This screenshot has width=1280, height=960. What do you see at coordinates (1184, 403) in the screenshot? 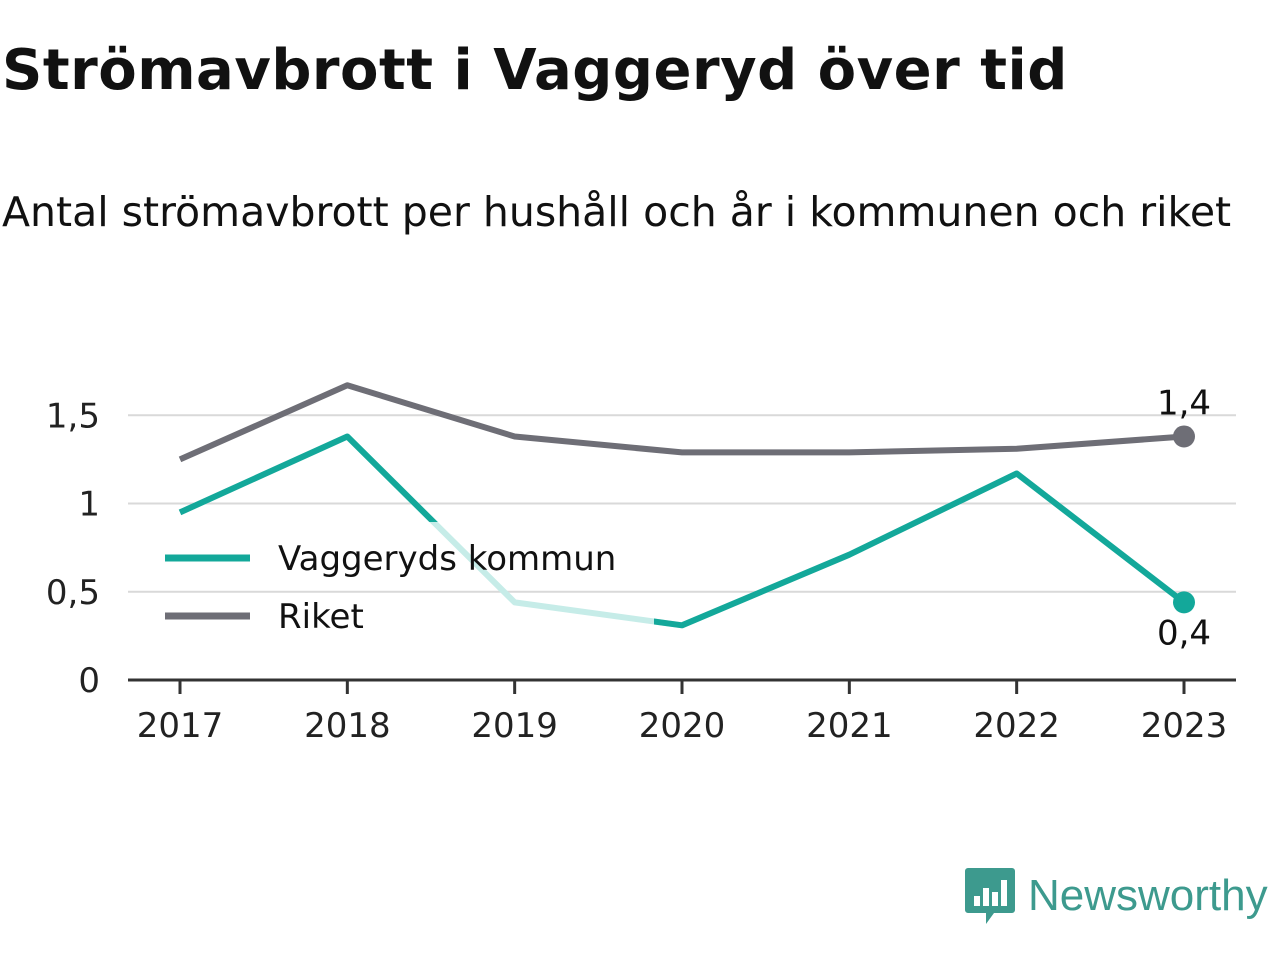
I see `end-value-label: 1,4` at bounding box center [1184, 403].